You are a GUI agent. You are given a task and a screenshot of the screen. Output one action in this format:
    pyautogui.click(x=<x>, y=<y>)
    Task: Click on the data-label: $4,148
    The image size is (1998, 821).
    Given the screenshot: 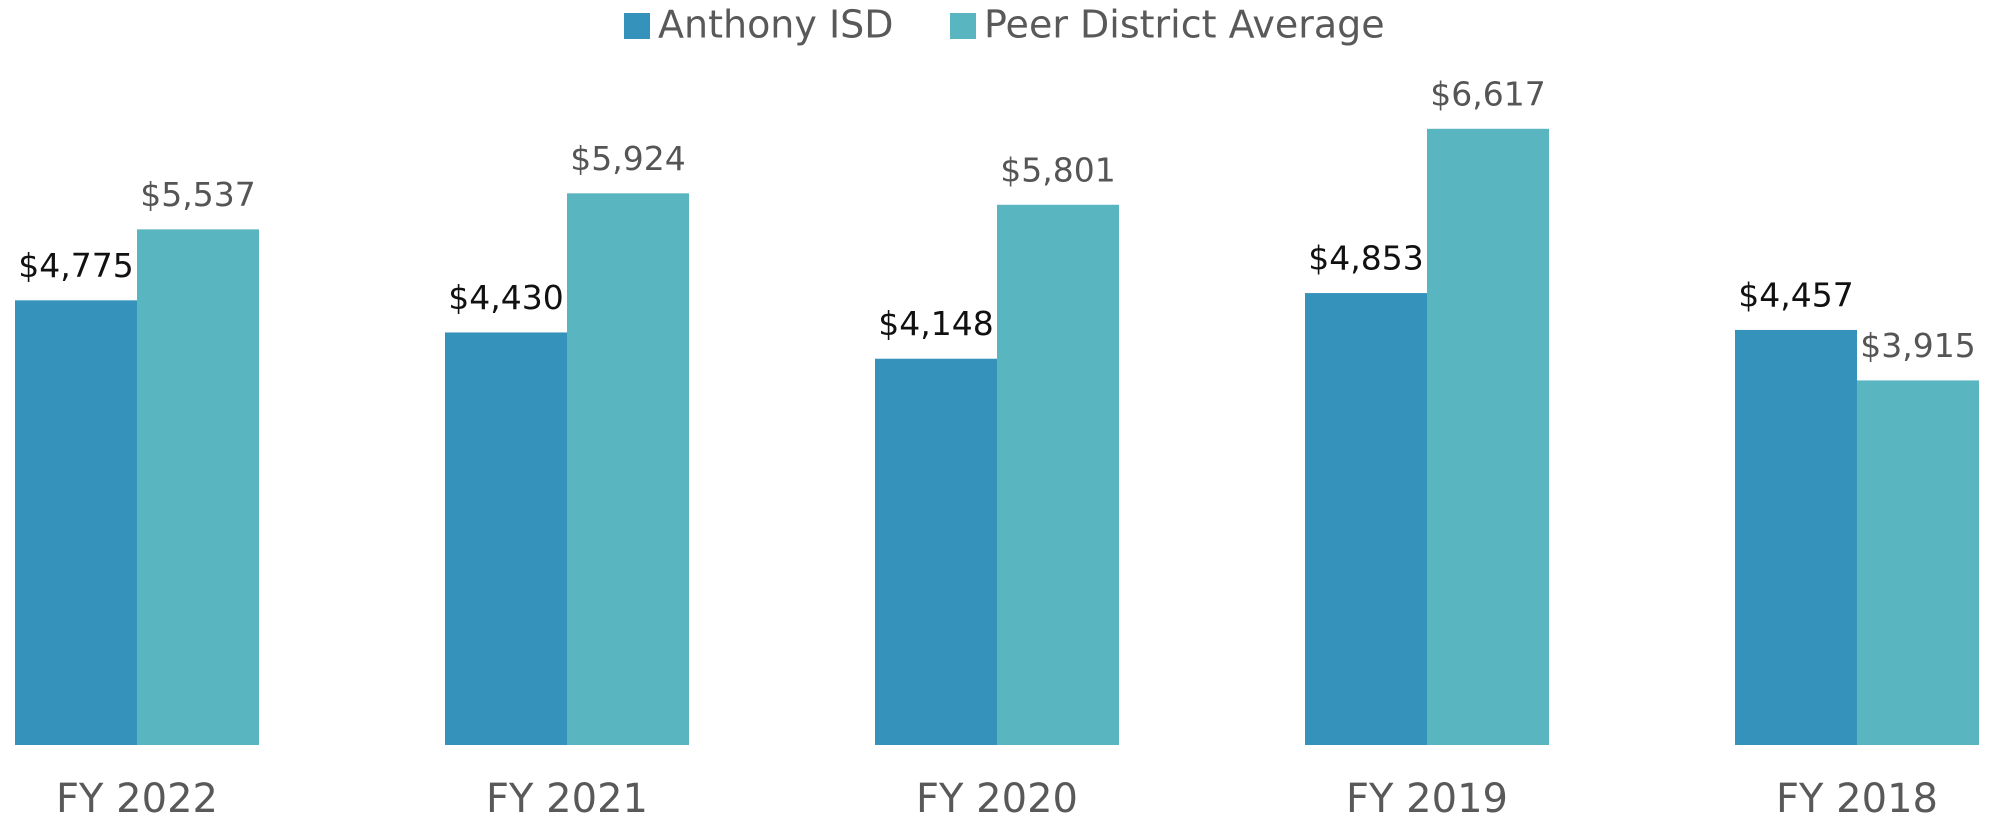 What is the action you would take?
    pyautogui.click(x=935, y=323)
    